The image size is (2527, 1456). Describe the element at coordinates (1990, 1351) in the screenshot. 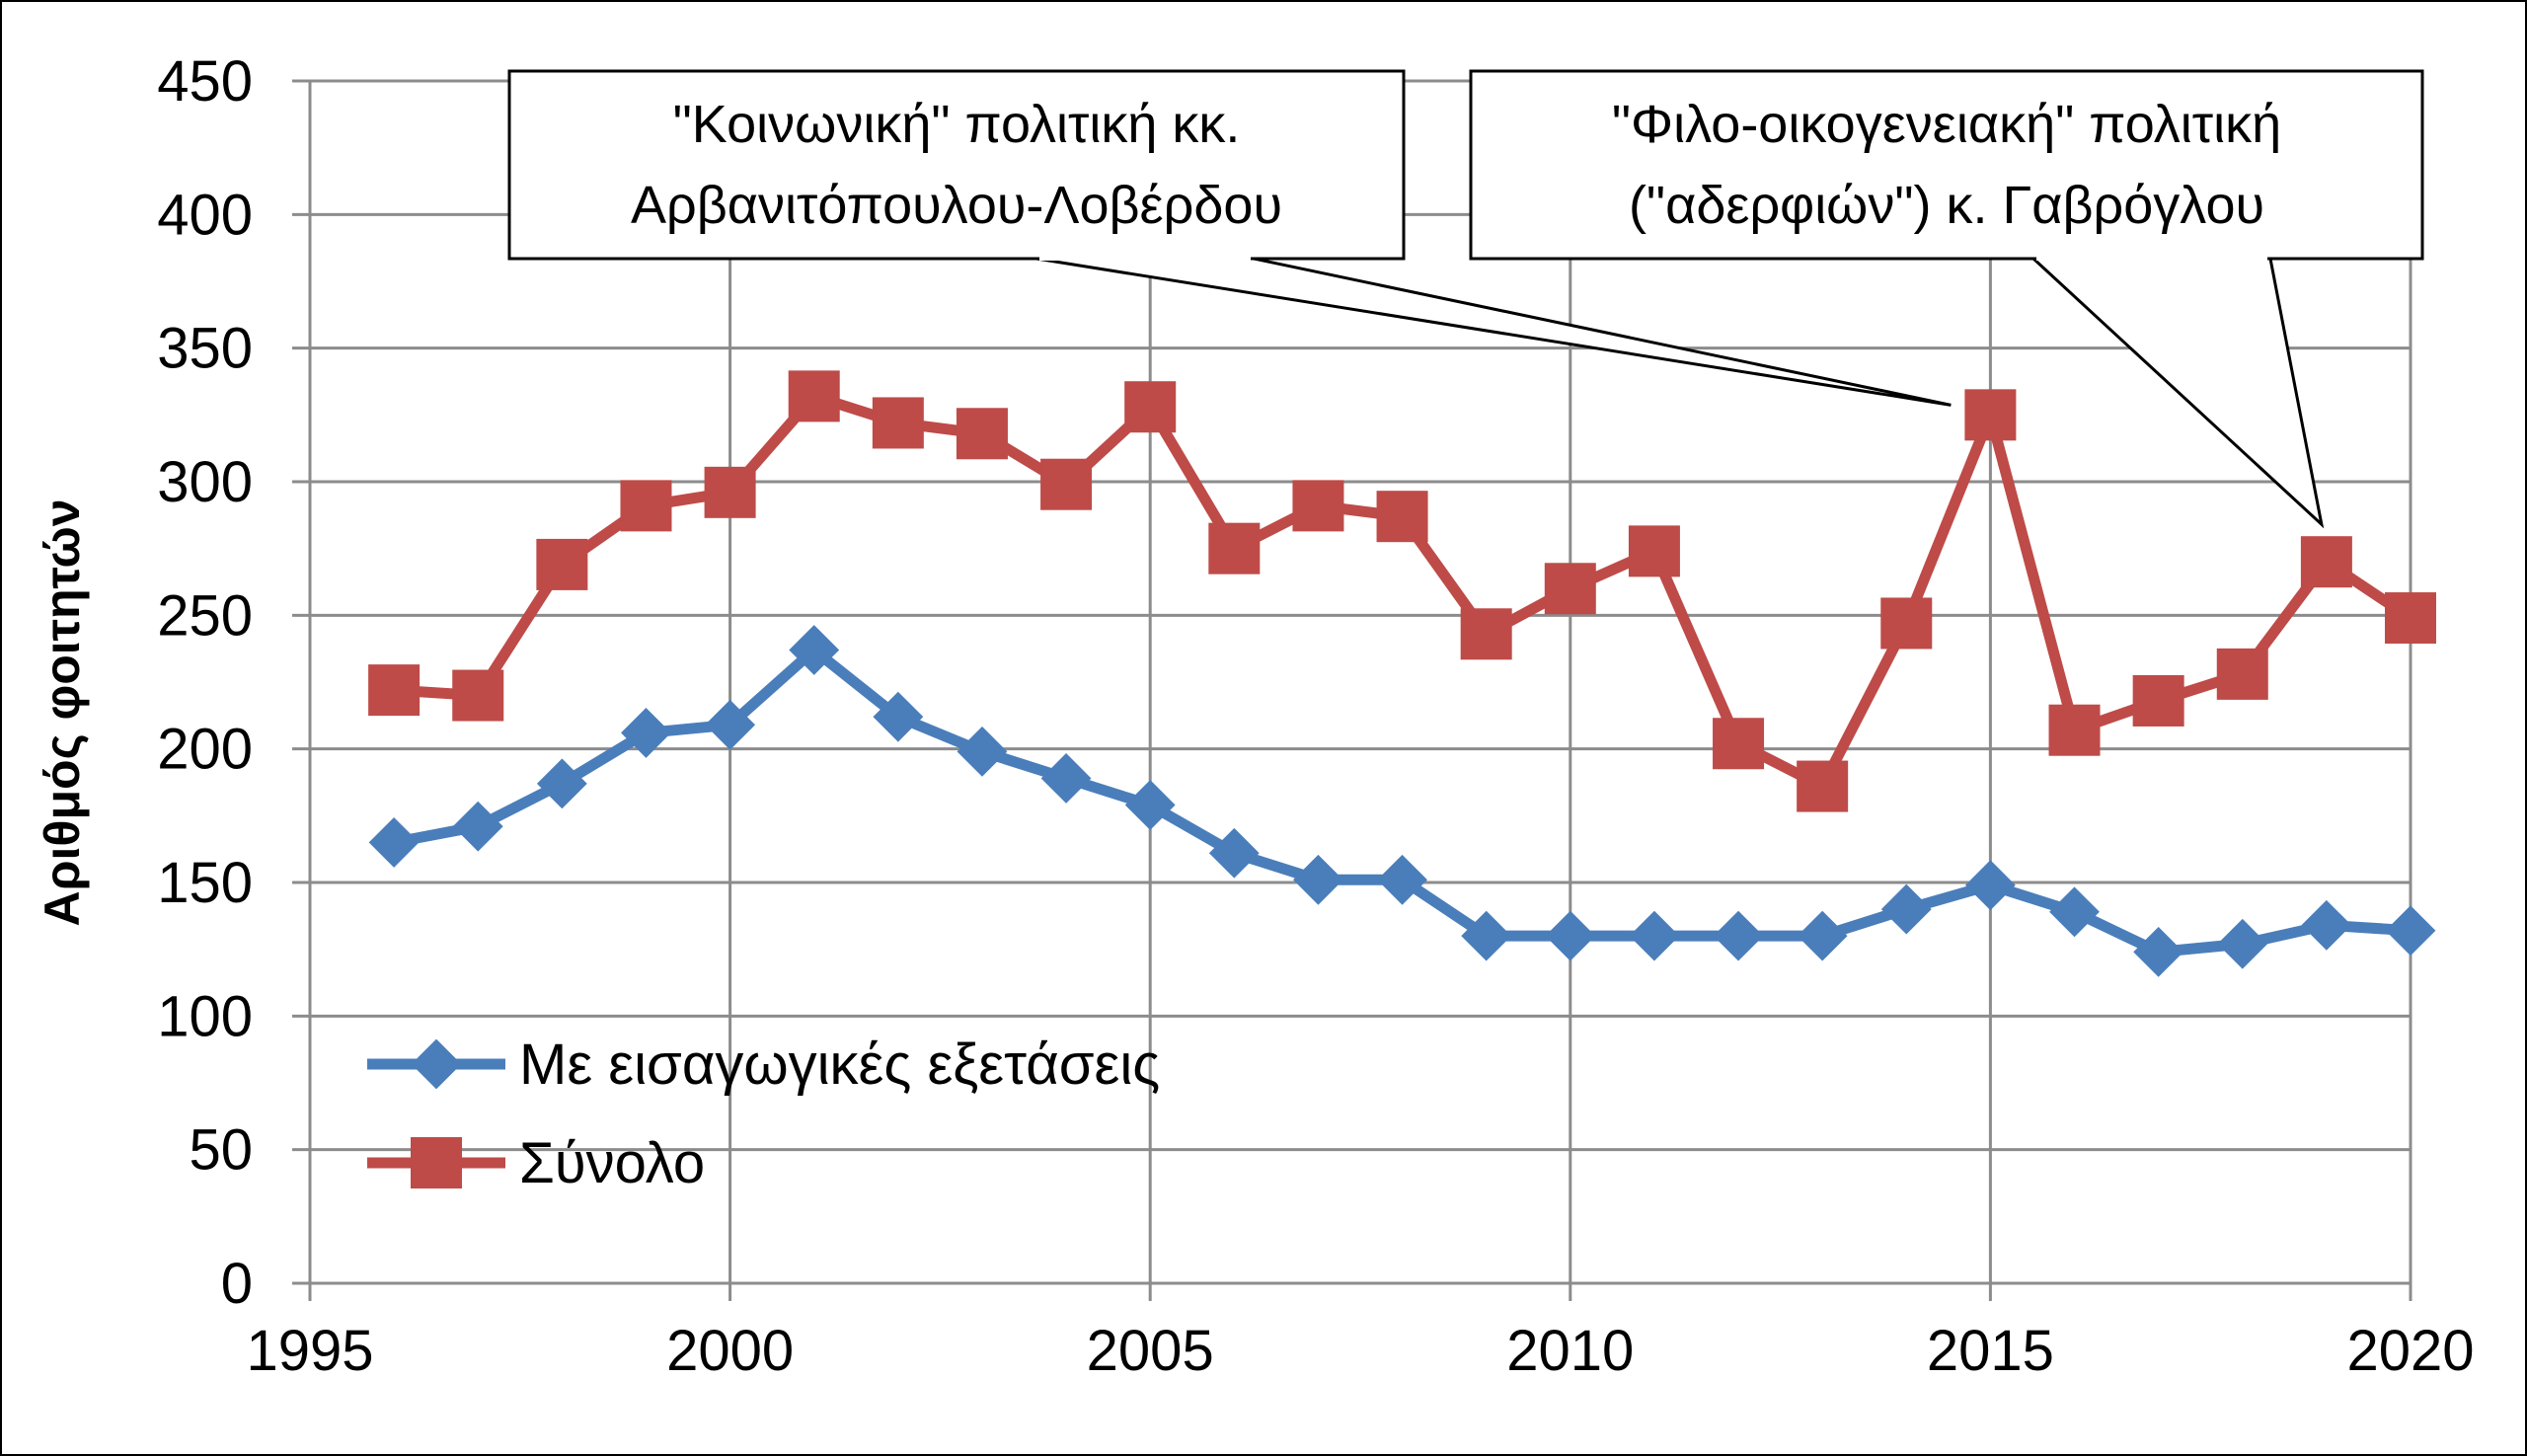

I see `x-tick-label: 2015` at that location.